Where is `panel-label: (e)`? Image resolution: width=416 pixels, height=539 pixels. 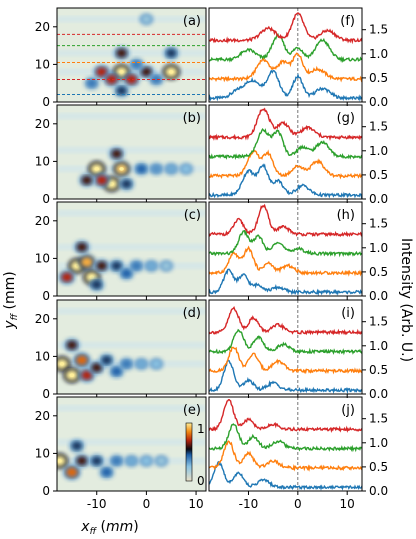 panel-label: (e) is located at coordinates (192, 410).